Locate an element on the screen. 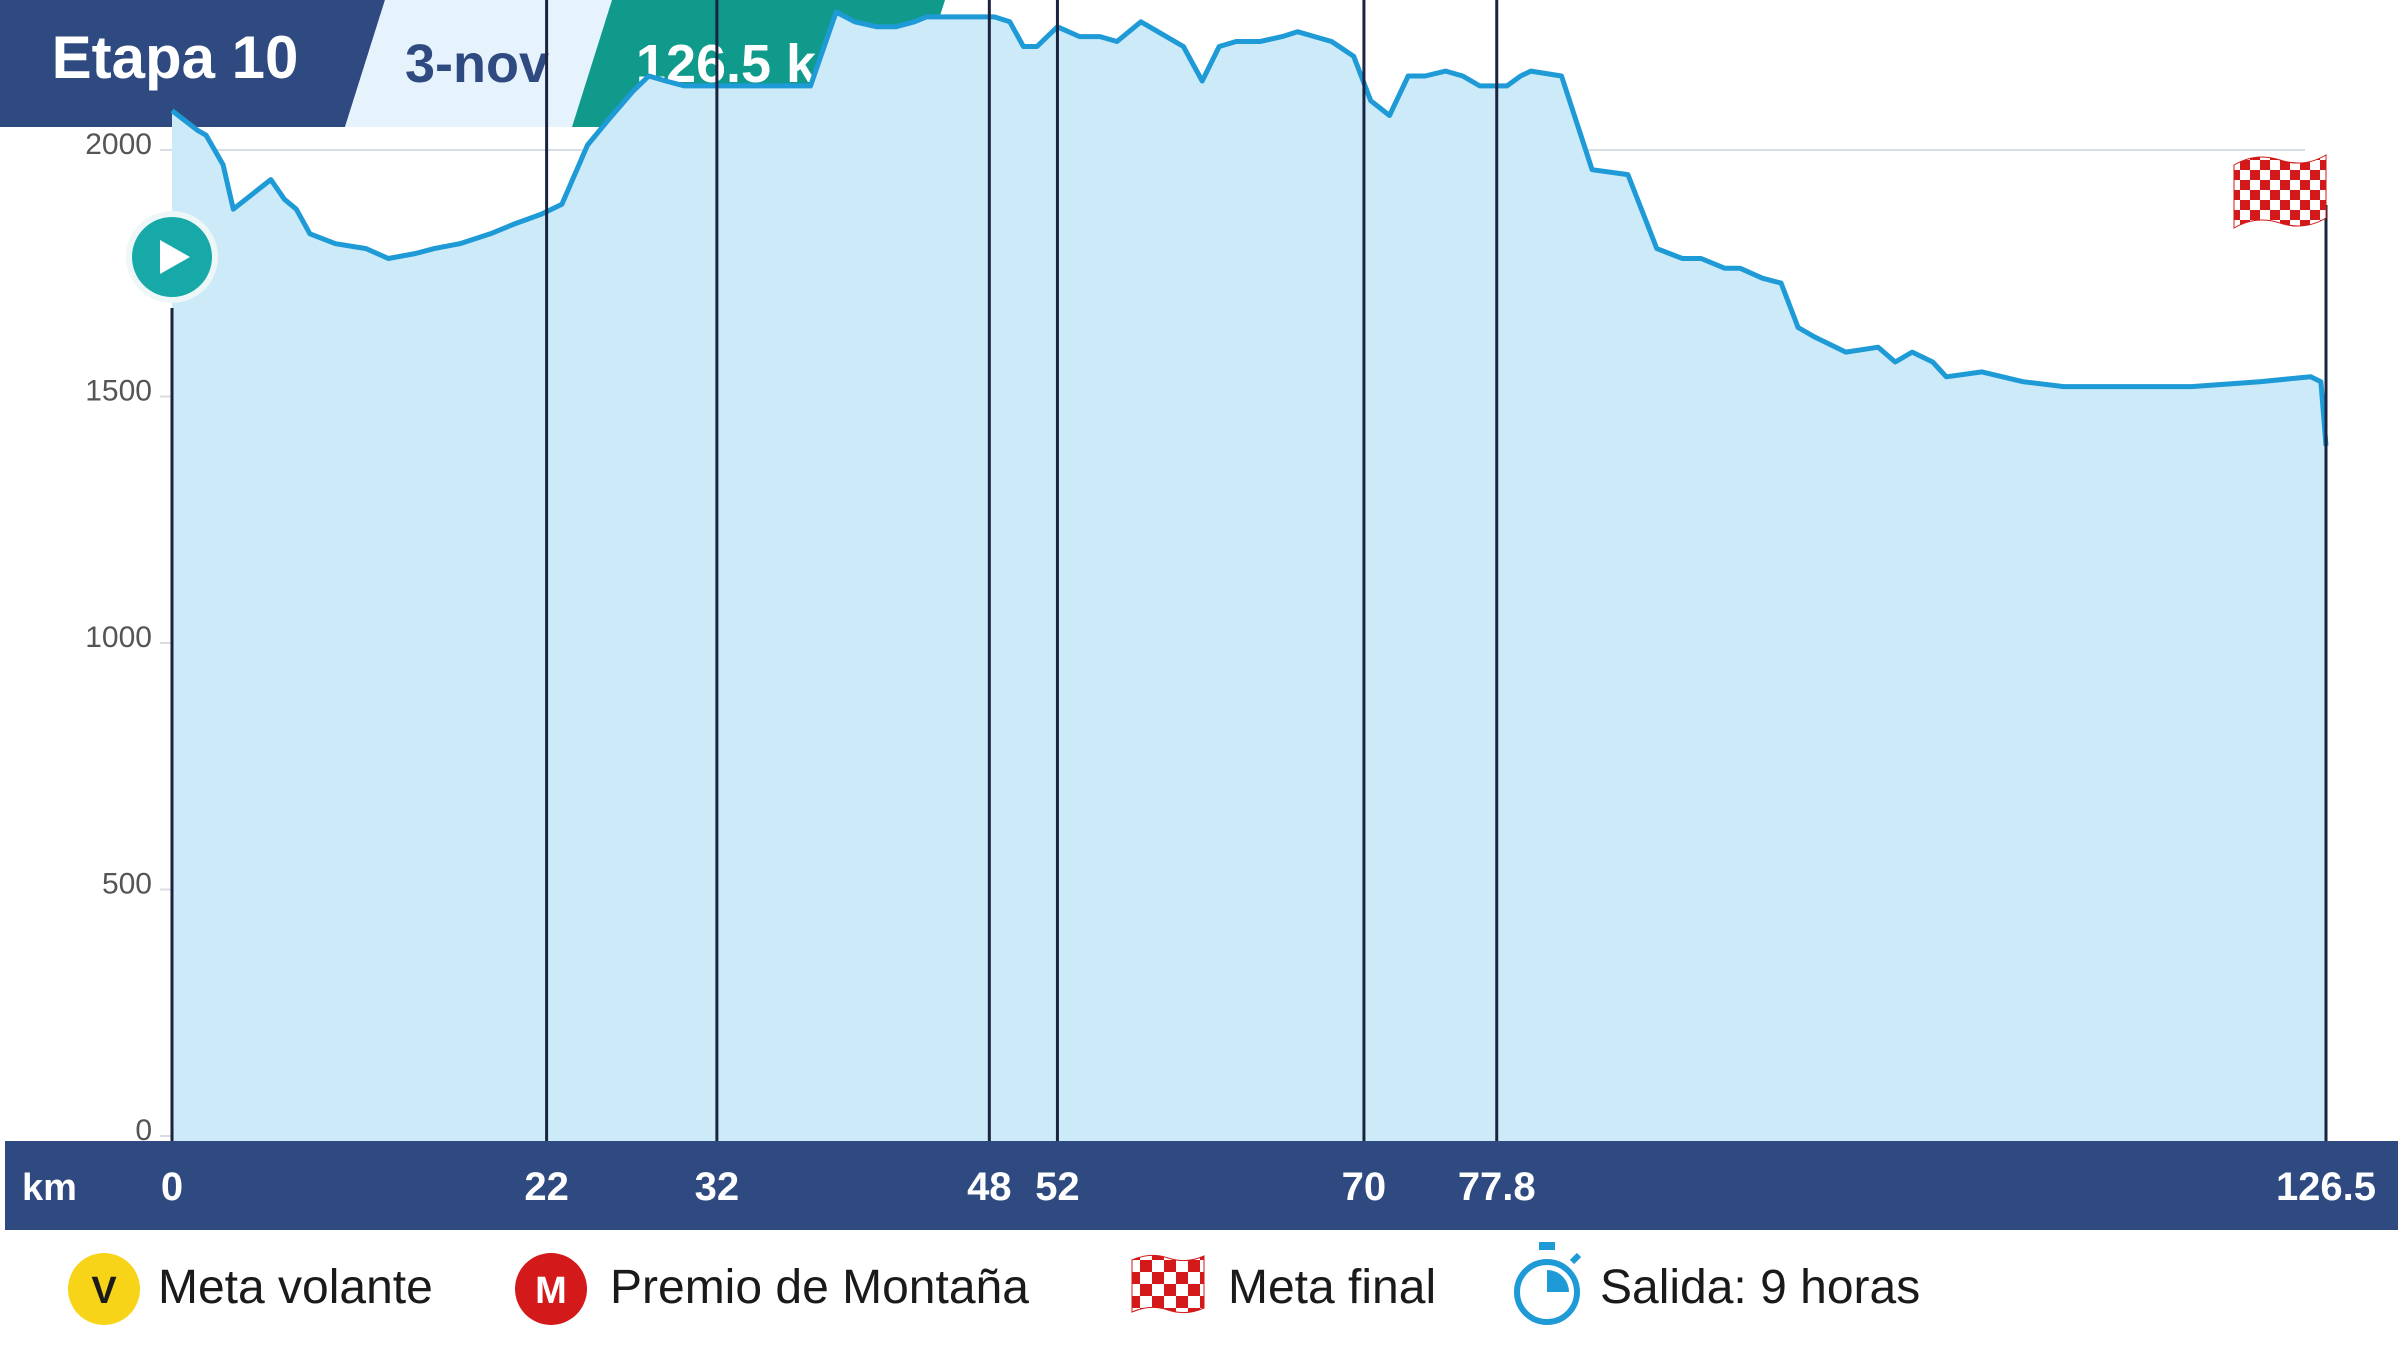 The image size is (2400, 1350). legend-item-meta-volante: V Meta volante is located at coordinates (250, 1289).